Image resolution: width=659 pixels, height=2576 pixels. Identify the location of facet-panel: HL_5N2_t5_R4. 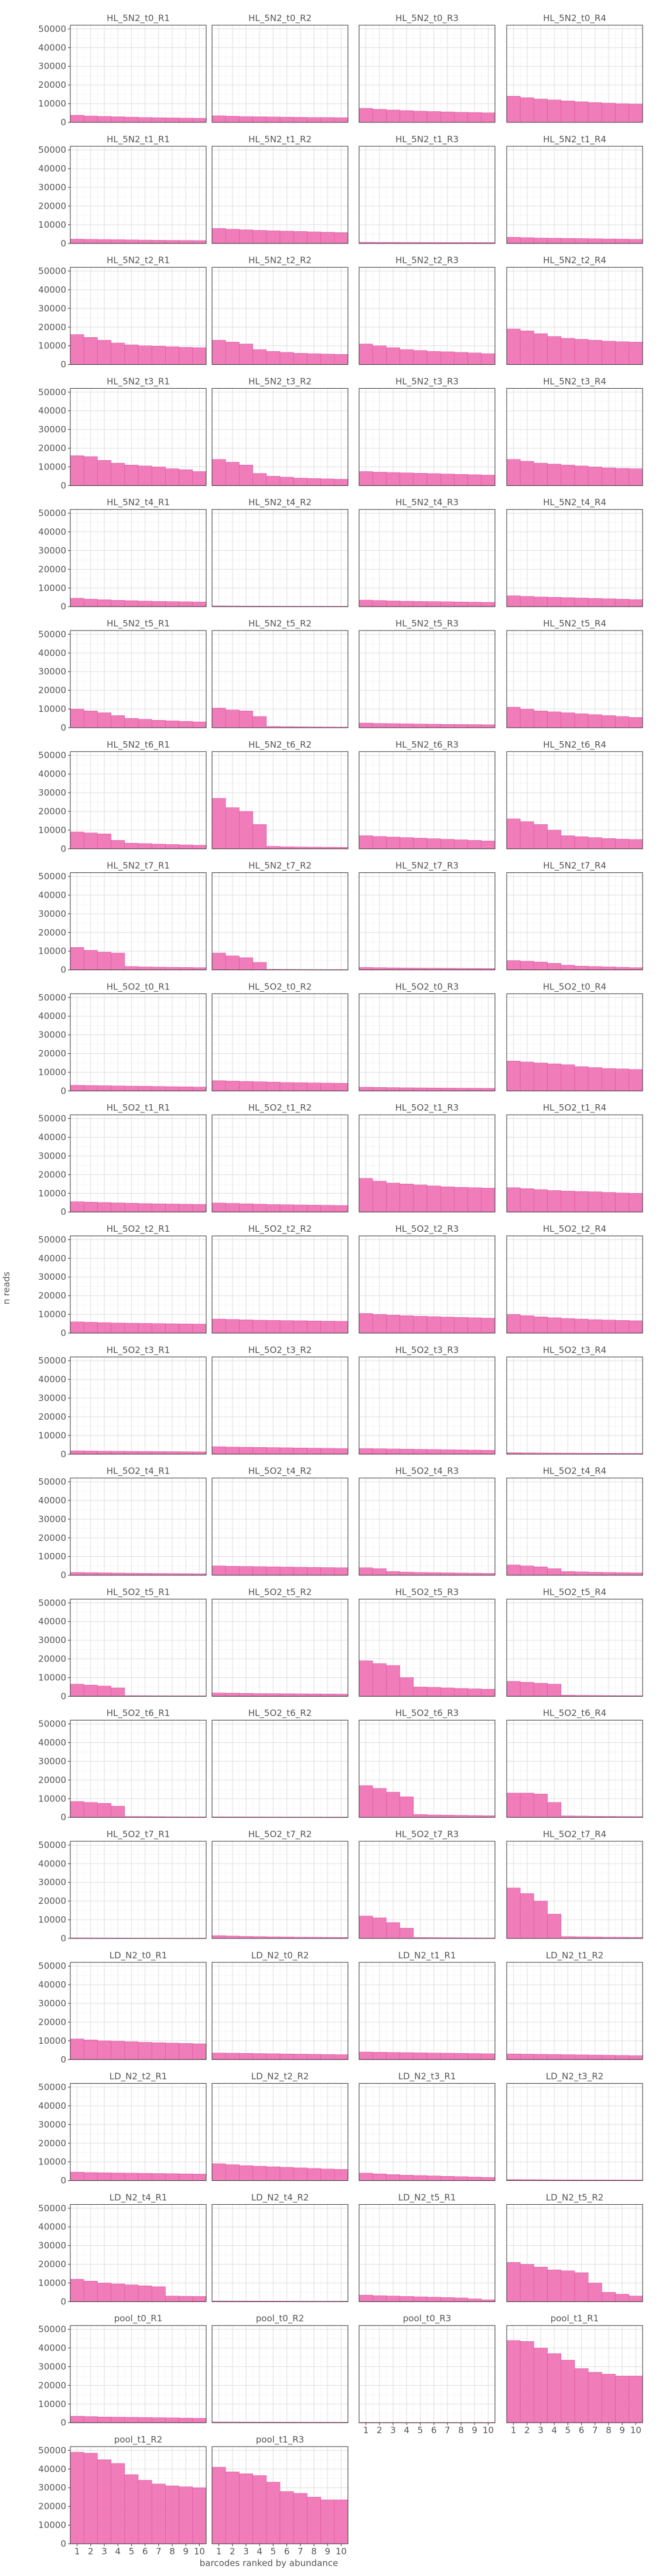
(574, 673).